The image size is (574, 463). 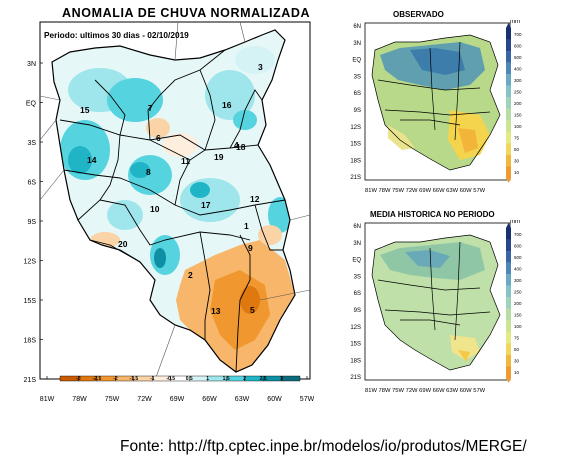 What do you see at coordinates (425, 391) in the screenshot?
I see `historical-lon-ticks: 81W 78W 75W 72W 69W 66W 63W 60W 57W` at bounding box center [425, 391].